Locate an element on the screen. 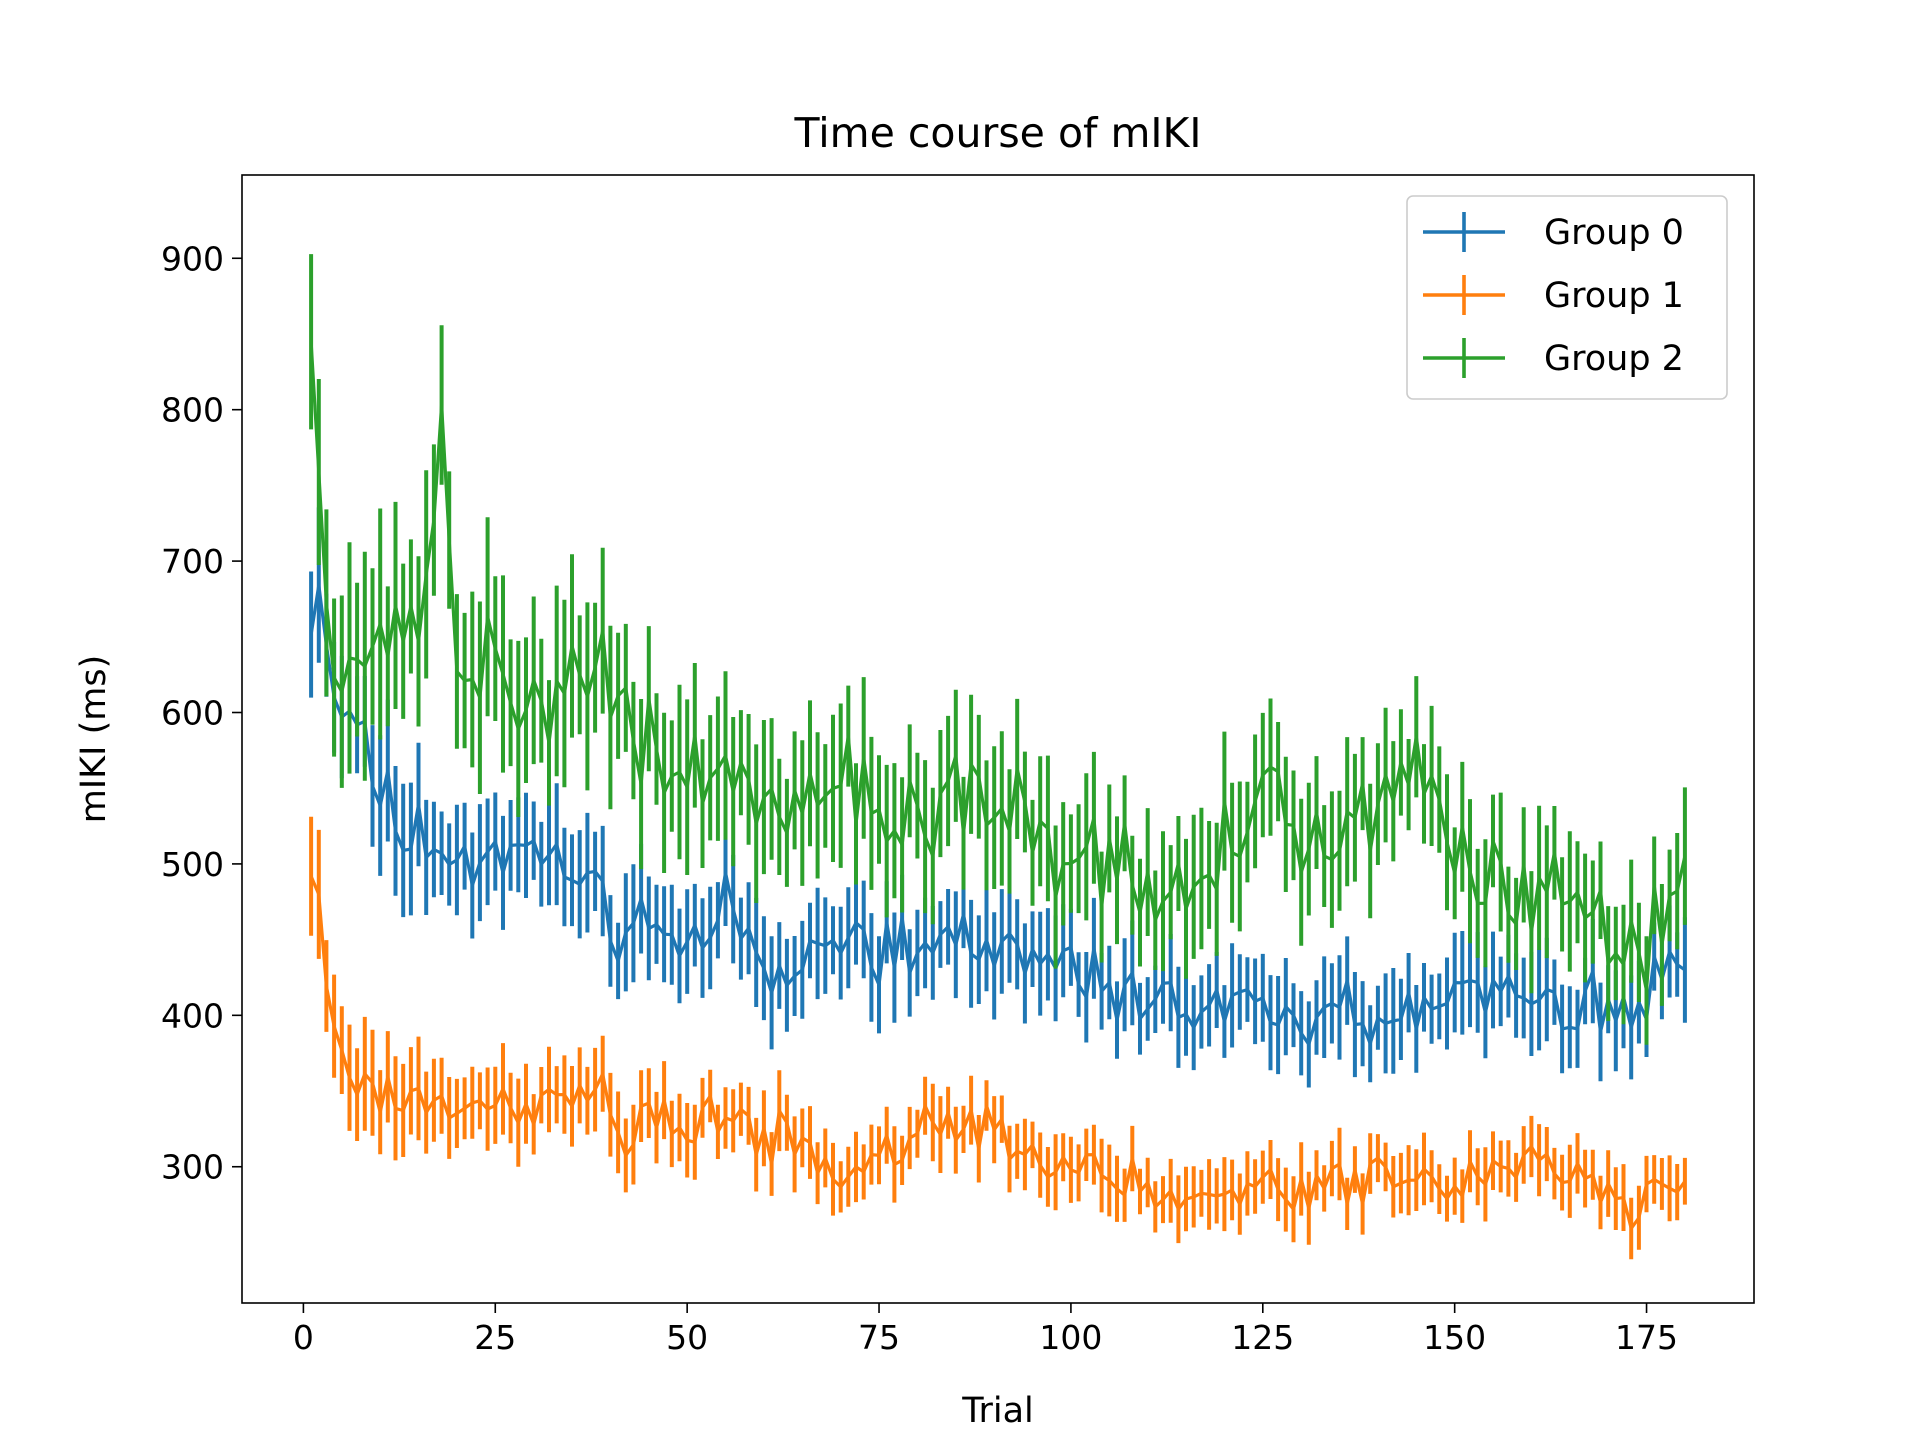 This screenshot has width=1920, height=1440. legend-label-1: Group 1 is located at coordinates (1614, 296).